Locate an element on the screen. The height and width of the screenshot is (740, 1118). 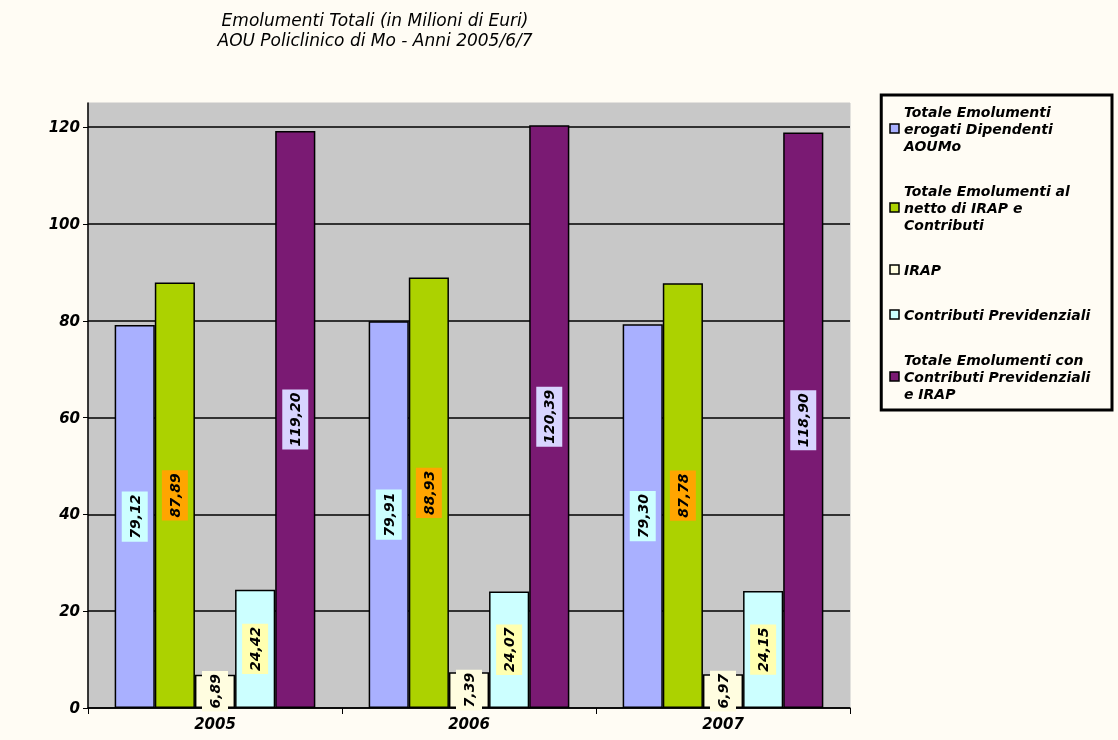
data-label: 87,78 is located at coordinates (682, 495).